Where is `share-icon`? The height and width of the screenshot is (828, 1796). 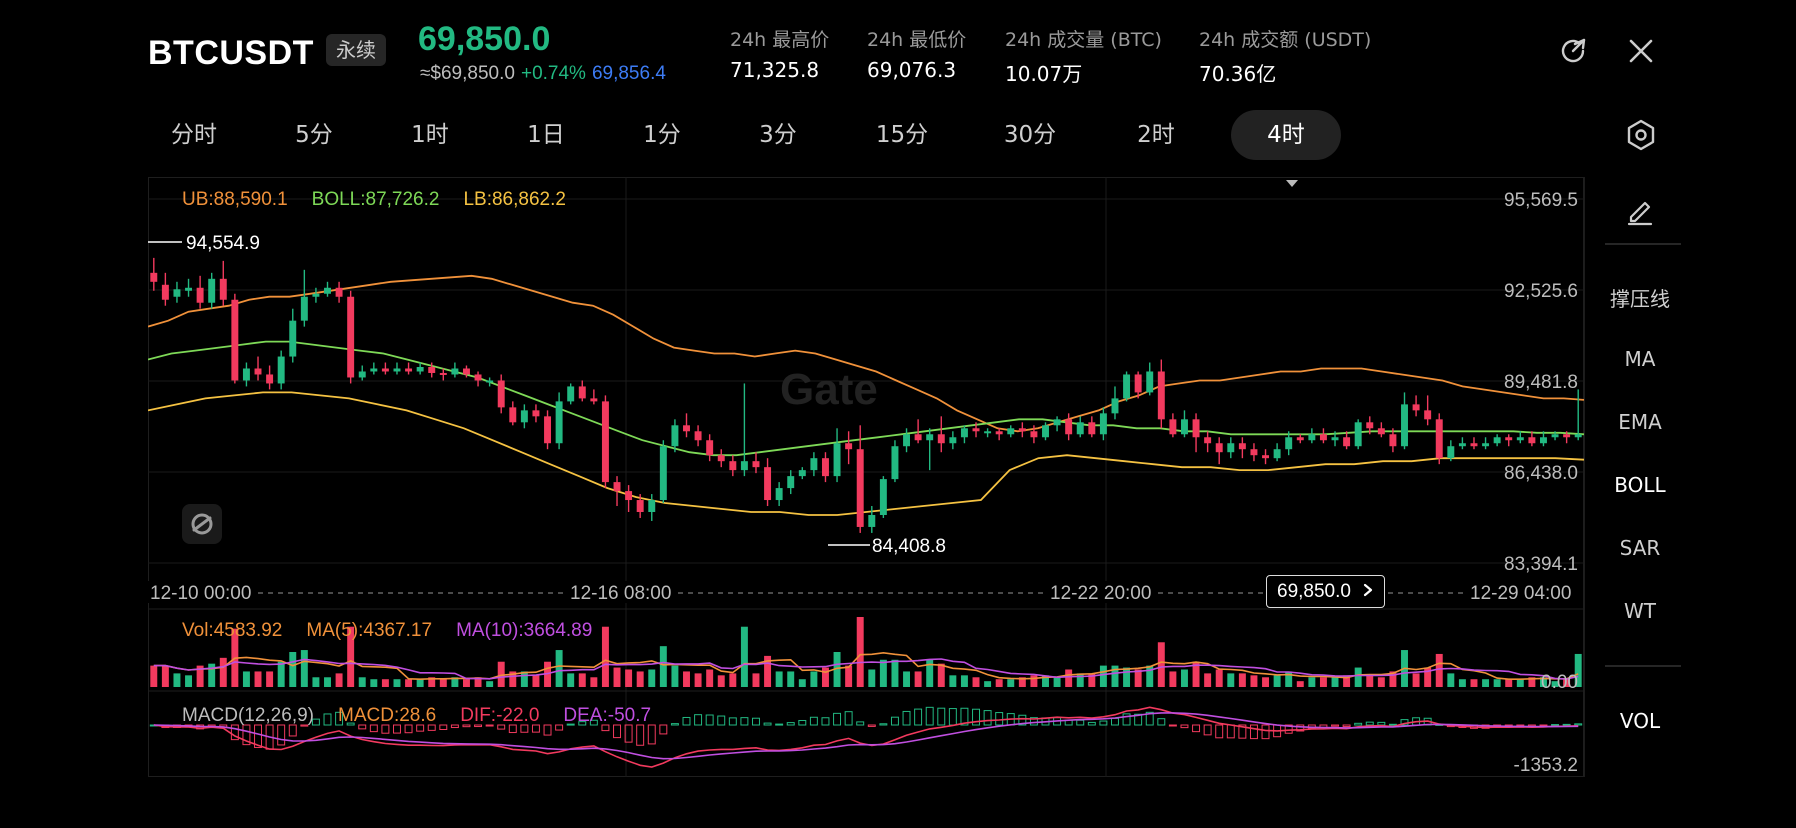
share-icon is located at coordinates (1573, 51).